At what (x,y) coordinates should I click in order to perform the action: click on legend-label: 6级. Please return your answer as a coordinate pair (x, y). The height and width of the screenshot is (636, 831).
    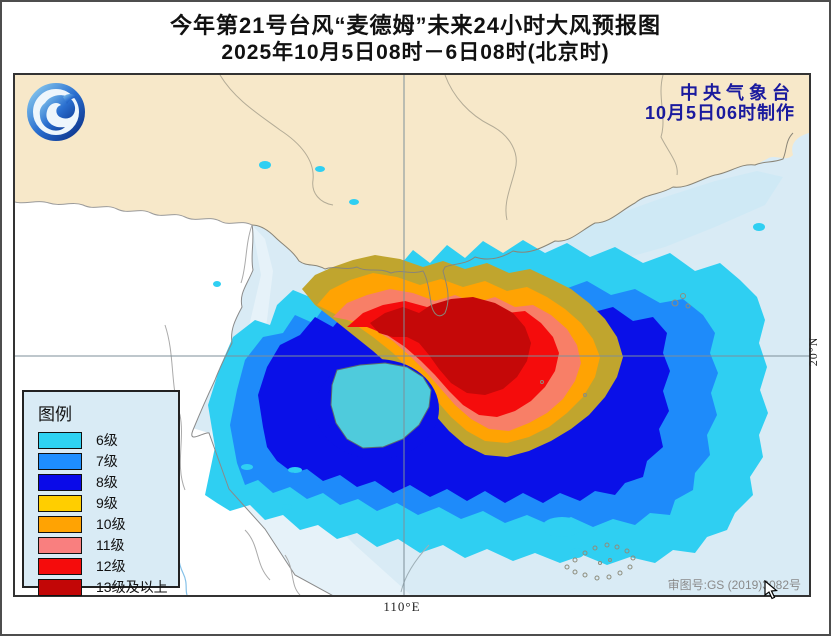
    Looking at the image, I should click on (107, 440).